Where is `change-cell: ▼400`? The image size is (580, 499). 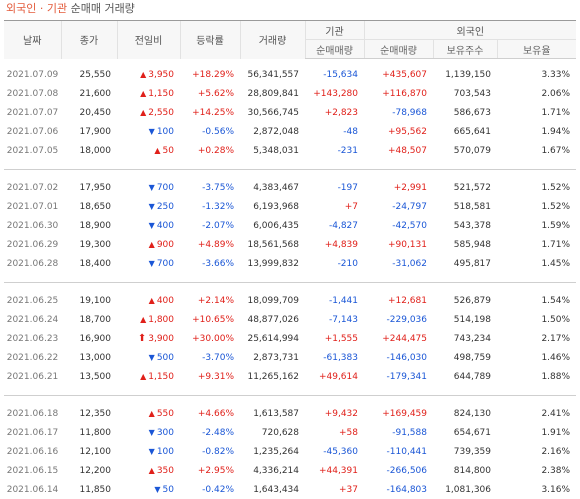 change-cell: ▼400 is located at coordinates (148, 225).